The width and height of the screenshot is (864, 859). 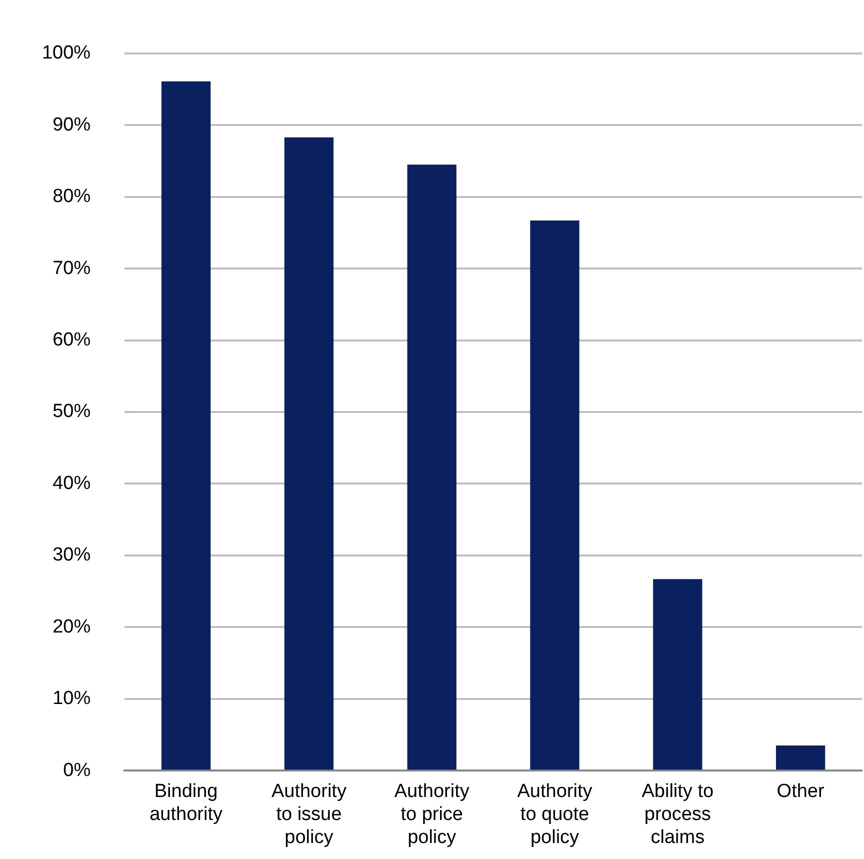 I want to click on y-tick-label: 10%, so click(x=71, y=699).